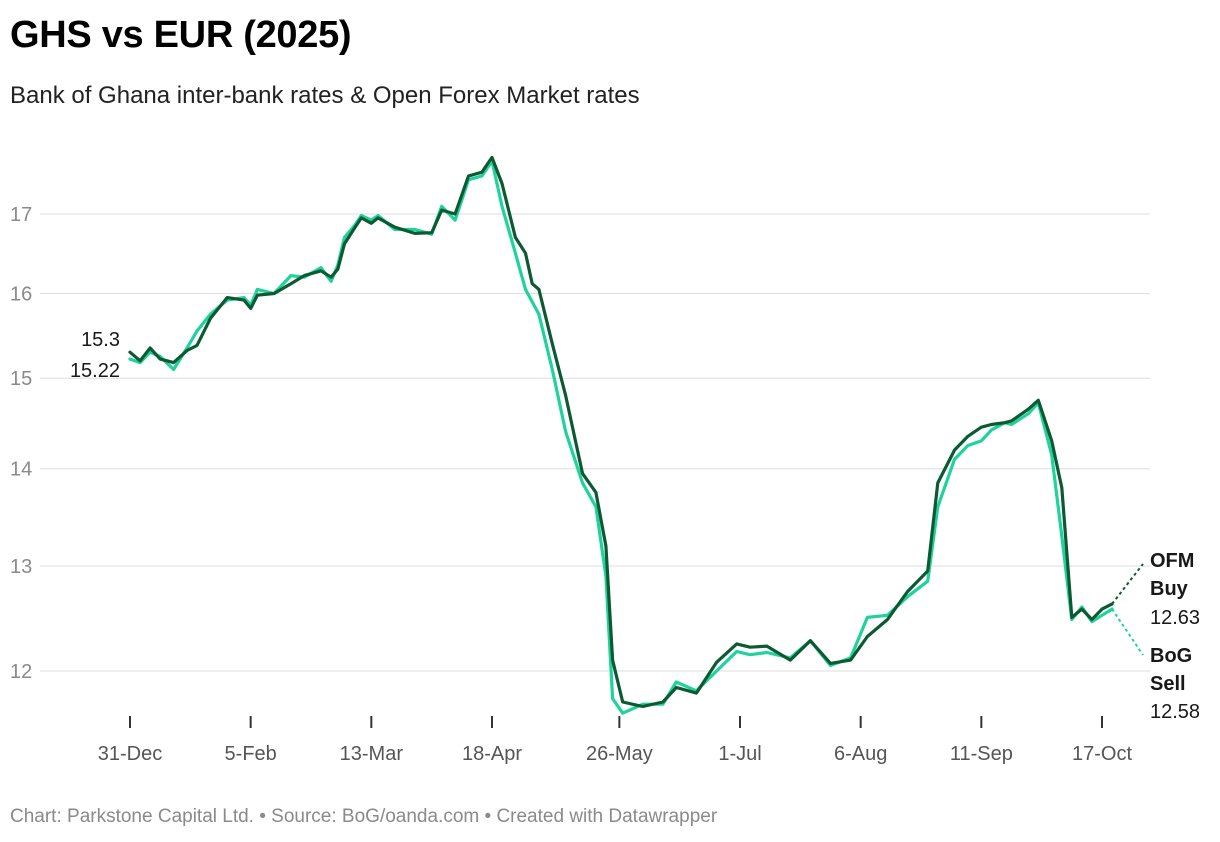 This screenshot has height=842, width=1220. Describe the element at coordinates (1102, 754) in the screenshot. I see `x-tick-label: 17-Oct` at that location.